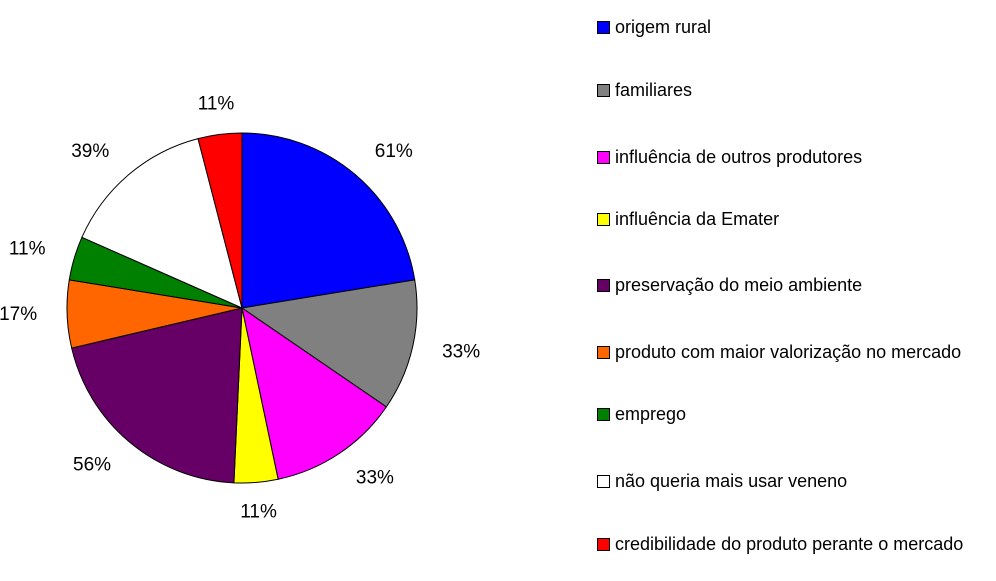 The height and width of the screenshot is (581, 996). I want to click on legend-label: emprego, so click(651, 414).